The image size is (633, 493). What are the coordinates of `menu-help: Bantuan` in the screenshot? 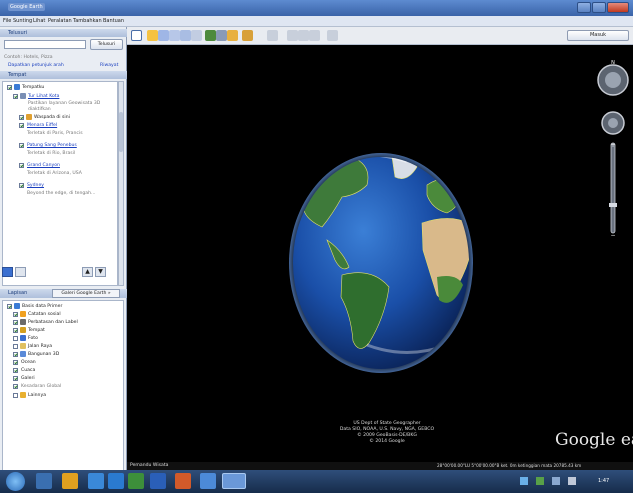 It's located at (114, 21).